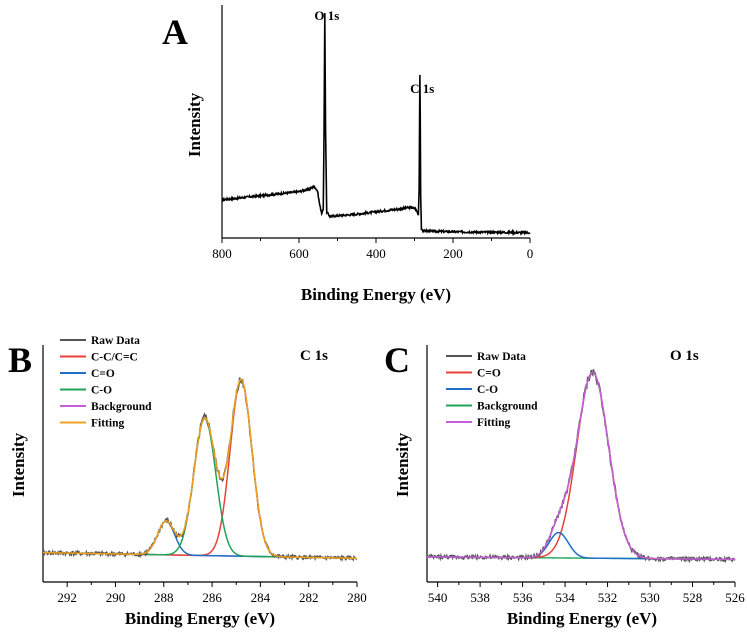  I want to click on x-tick-label: 526, so click(735, 597).